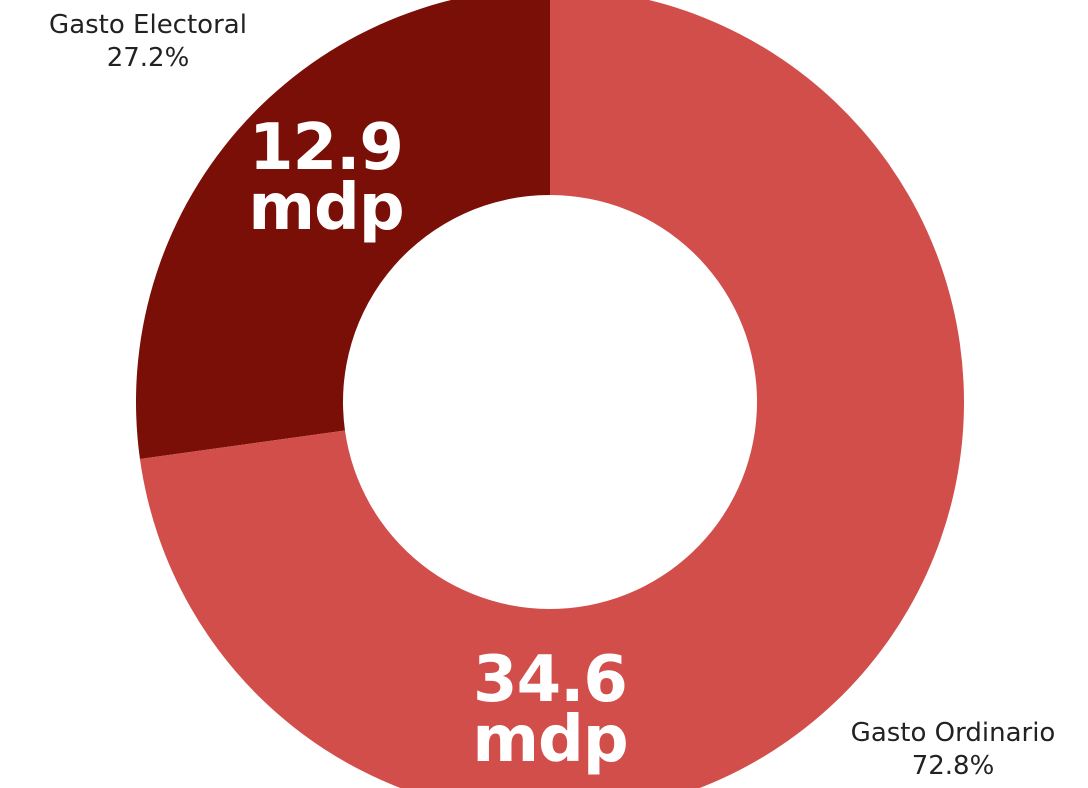  I want to click on label-gasto-ordinario: Gasto Ordinario 72.8%, so click(953, 750).